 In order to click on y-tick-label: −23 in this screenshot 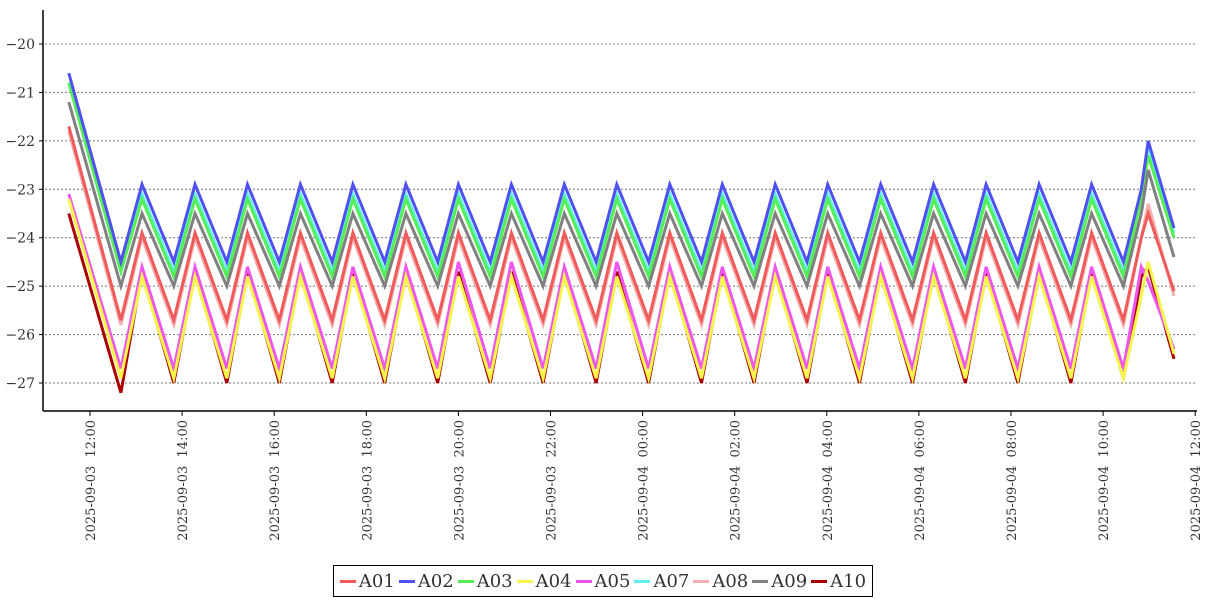, I will do `click(20, 190)`.